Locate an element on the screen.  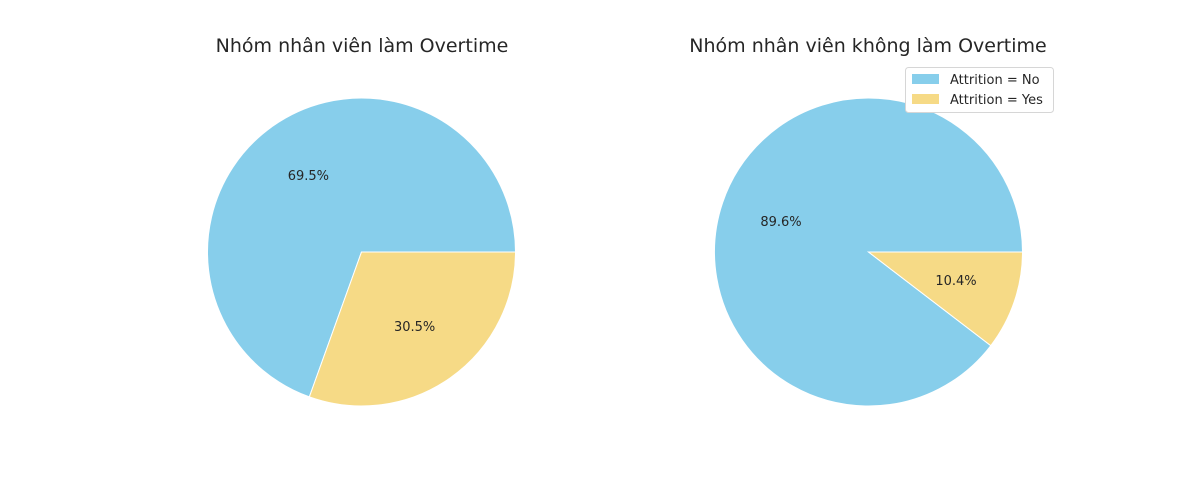
legend: Attrition = No Attrition = Yes is located at coordinates (979, 90).